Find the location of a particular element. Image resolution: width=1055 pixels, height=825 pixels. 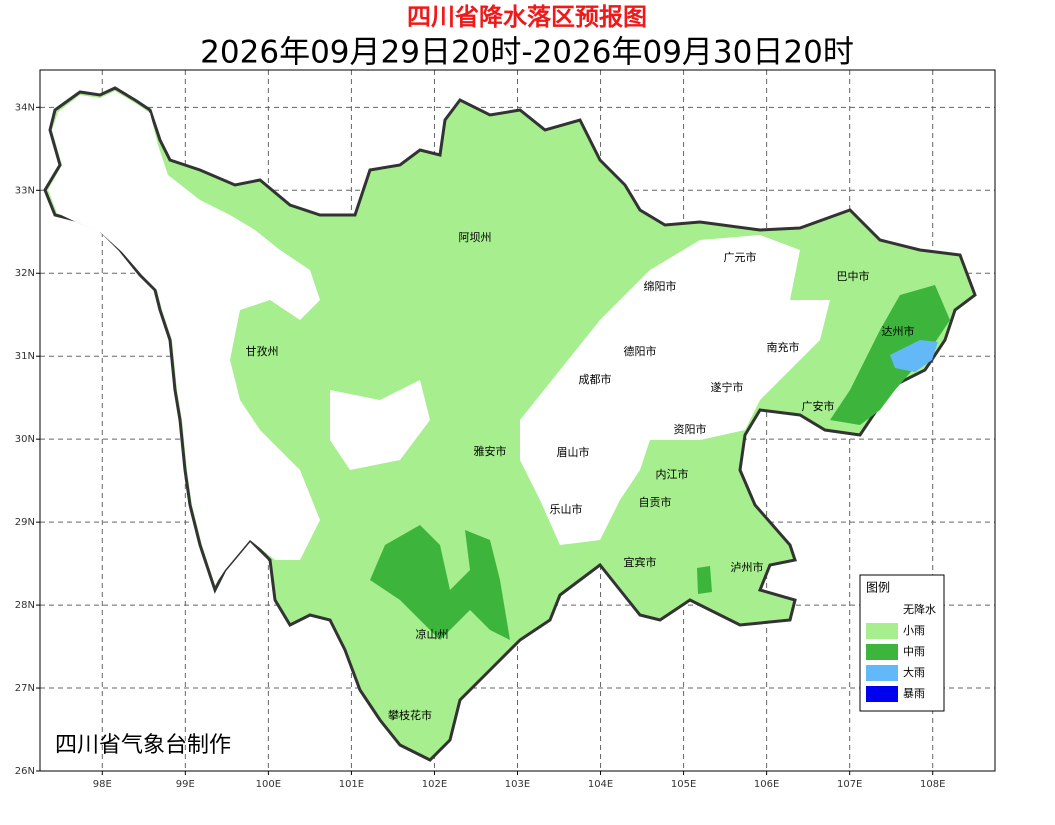

city-label: 宜宾市 is located at coordinates (640, 562).